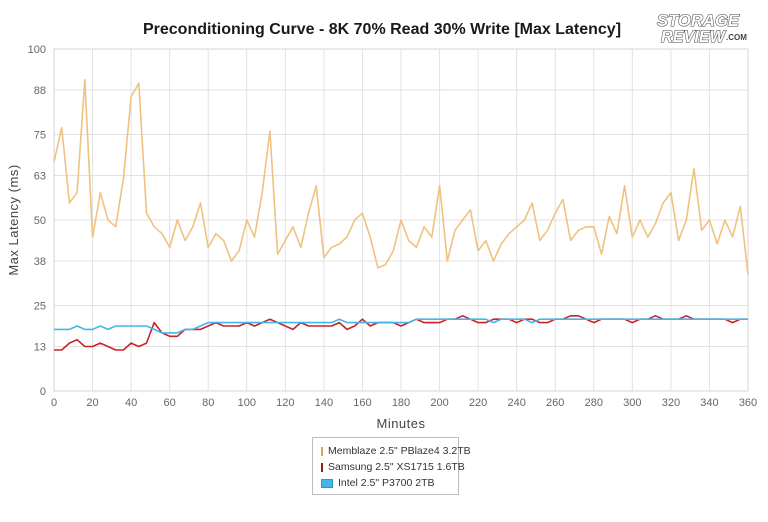 The image size is (768, 522). What do you see at coordinates (478, 403) in the screenshot?
I see `x-tick-label-220: 220` at bounding box center [478, 403].